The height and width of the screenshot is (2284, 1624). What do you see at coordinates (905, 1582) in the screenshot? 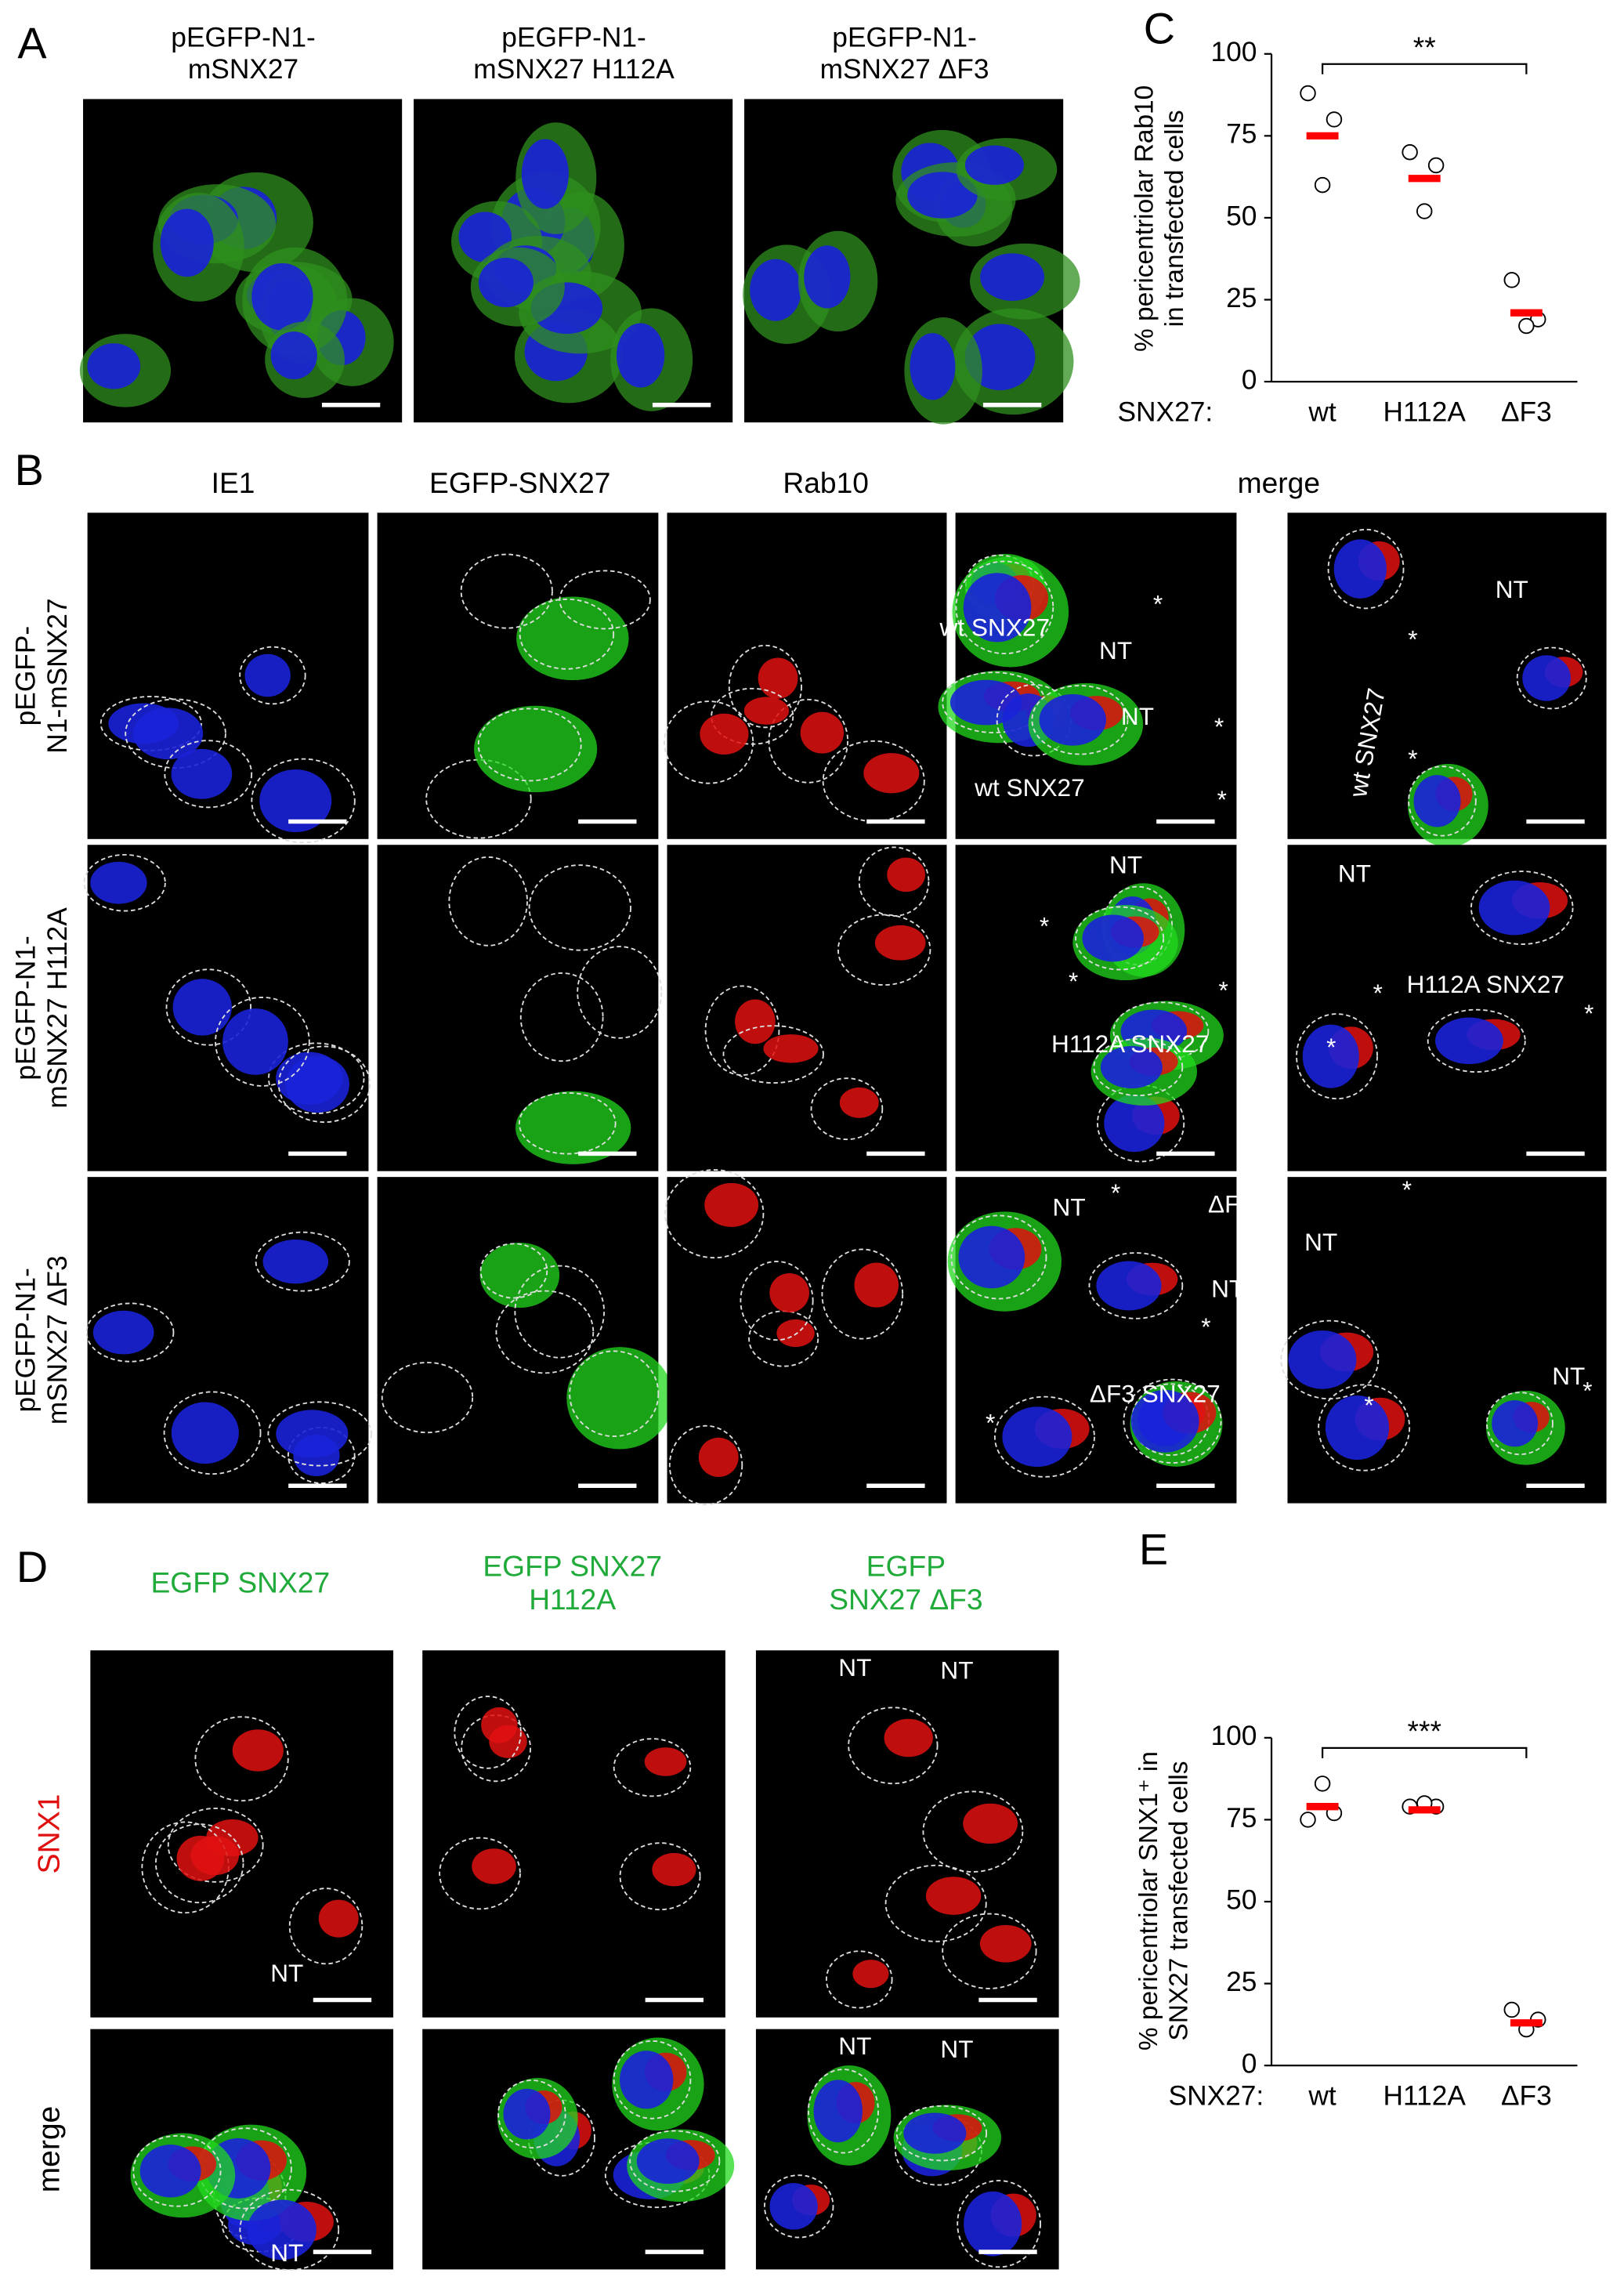
I see `column-header: EGFP SNX27 ΔF3` at bounding box center [905, 1582].